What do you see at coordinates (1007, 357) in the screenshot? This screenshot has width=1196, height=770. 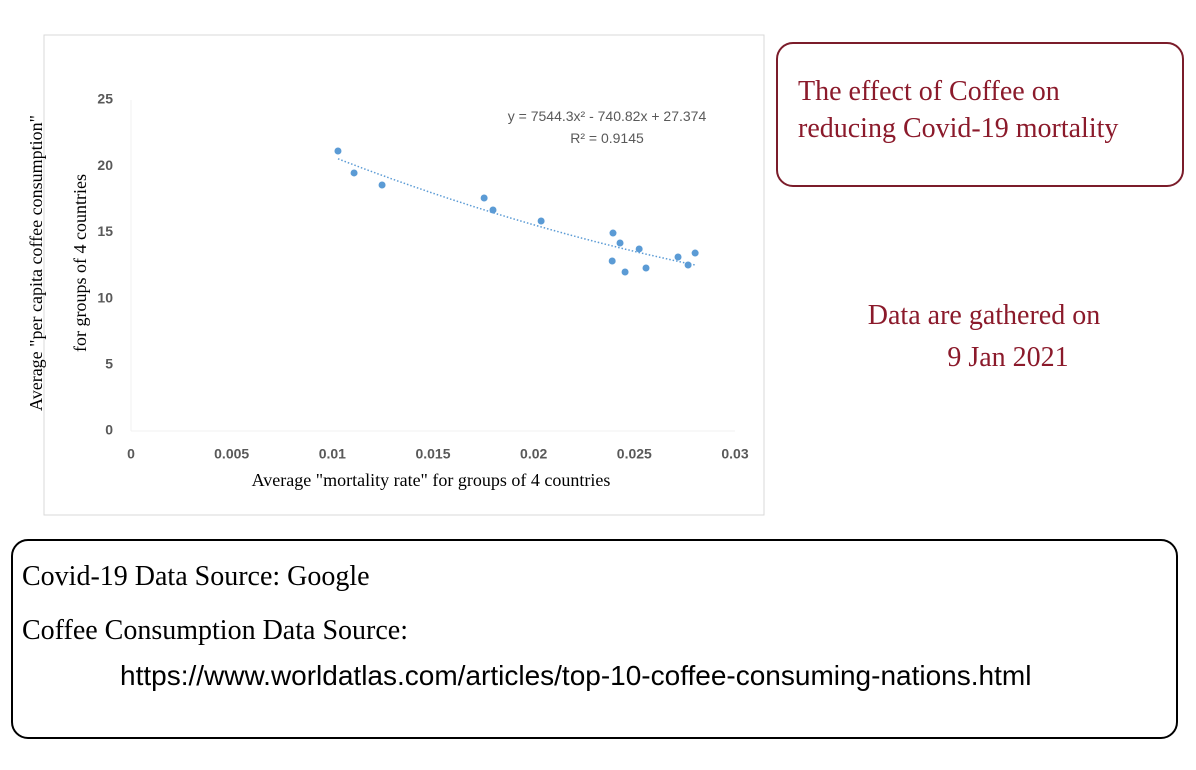 I see `note: 9 Jan 2021` at bounding box center [1007, 357].